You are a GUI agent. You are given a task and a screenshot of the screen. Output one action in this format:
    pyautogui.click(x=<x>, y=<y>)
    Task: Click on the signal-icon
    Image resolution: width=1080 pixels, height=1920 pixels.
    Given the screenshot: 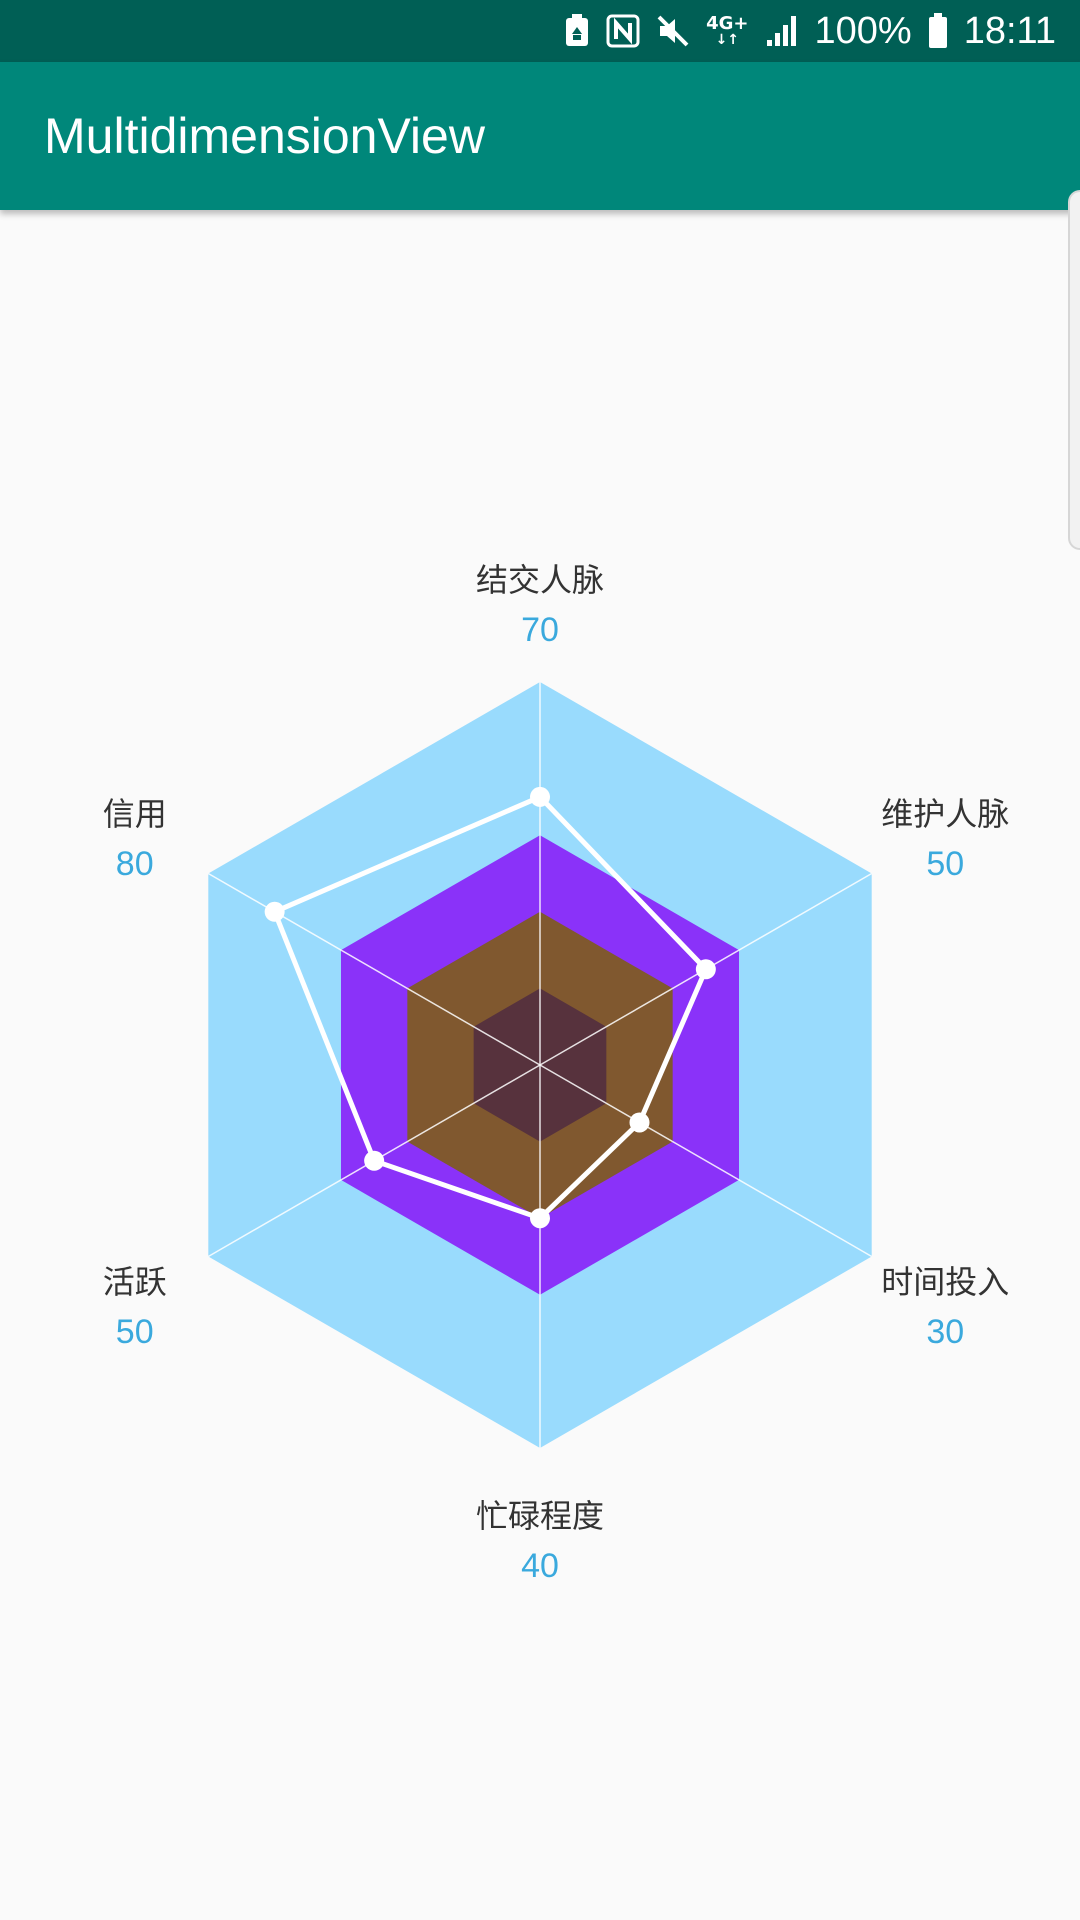 What is the action you would take?
    pyautogui.click(x=782, y=31)
    